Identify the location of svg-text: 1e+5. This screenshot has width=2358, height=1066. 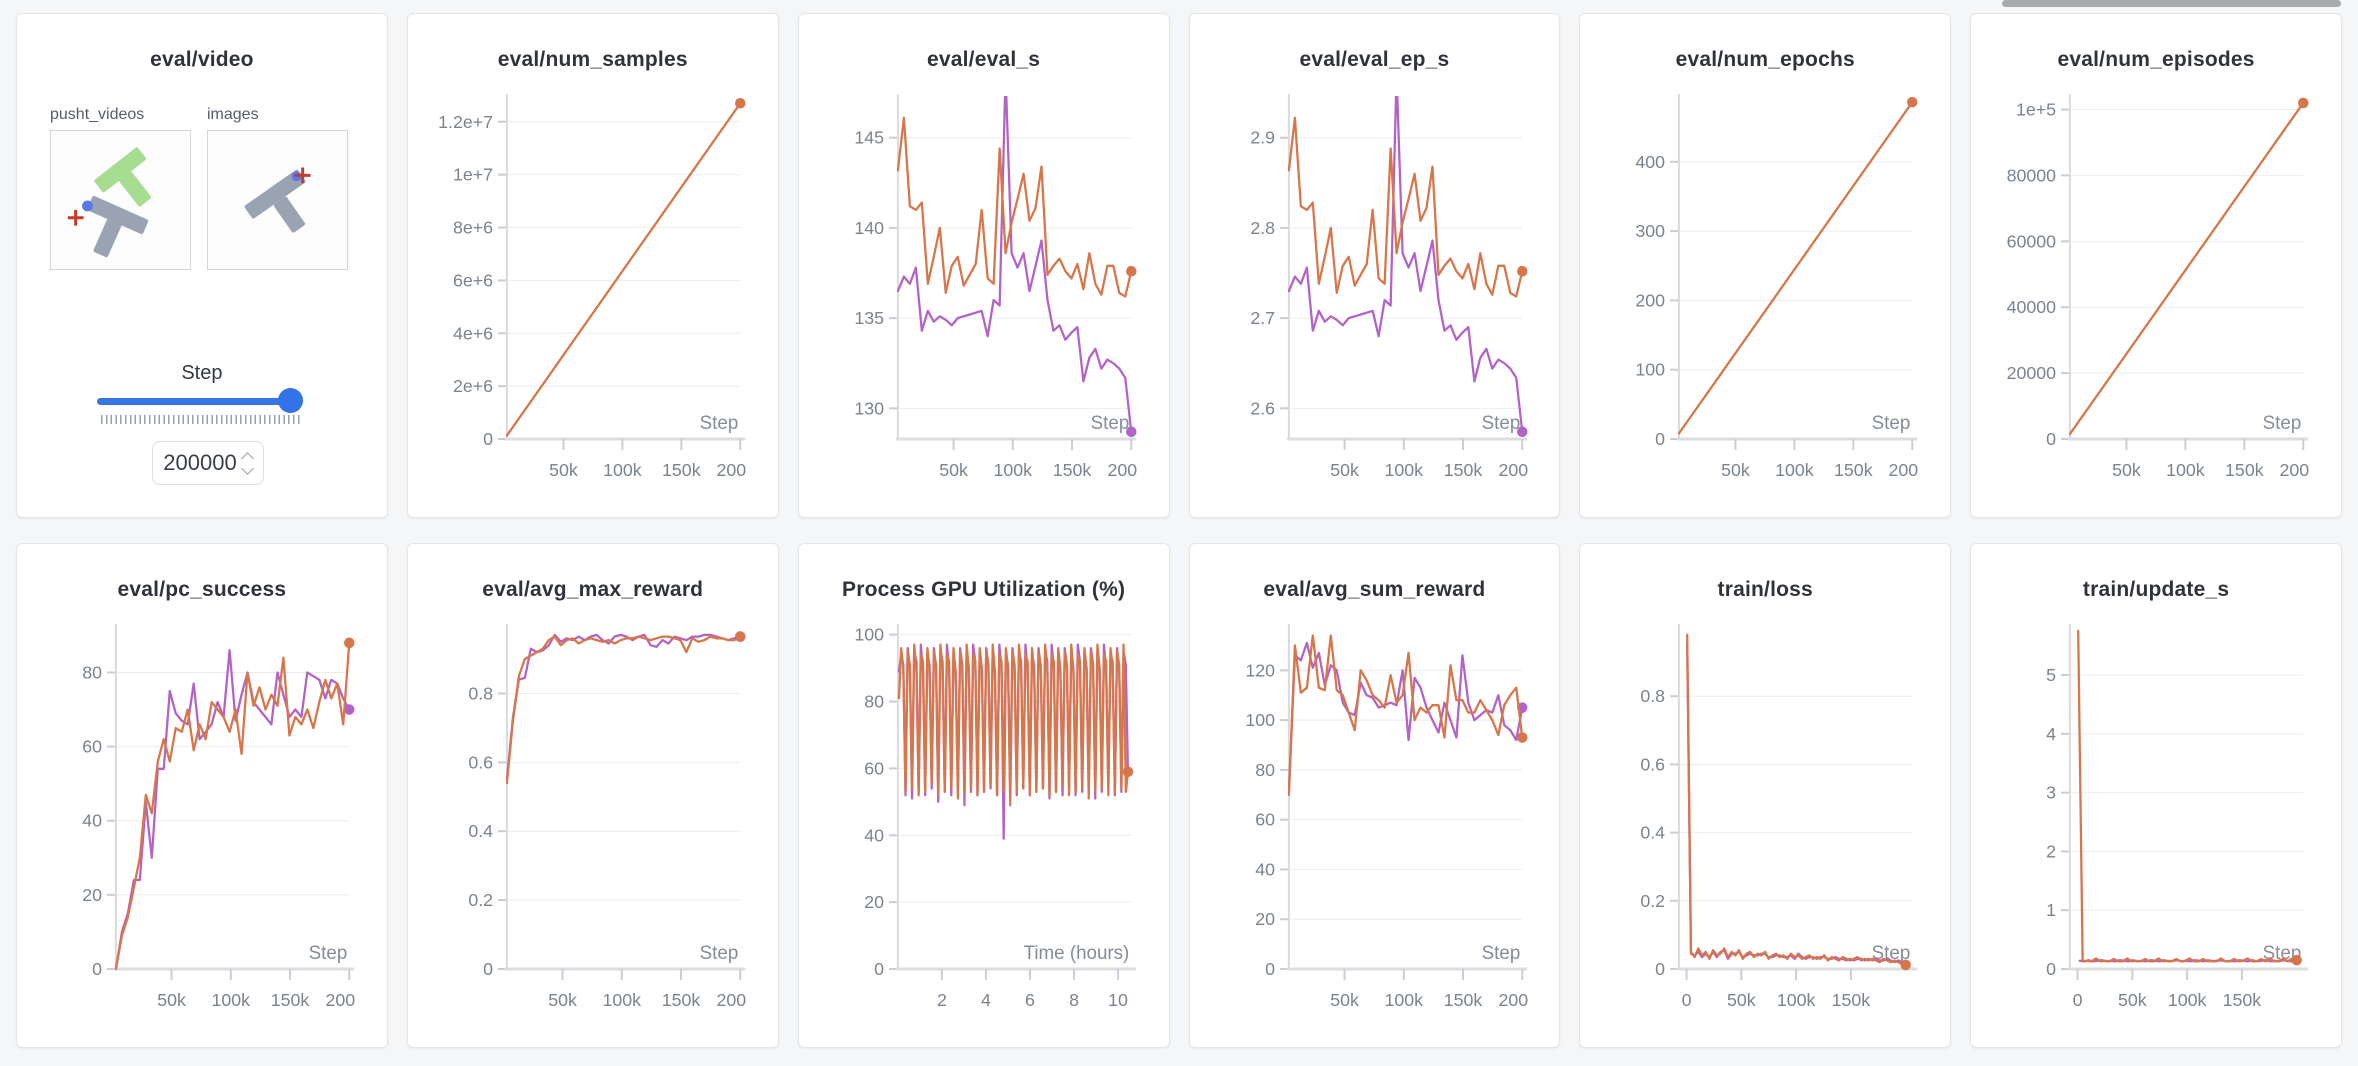
(2036, 109).